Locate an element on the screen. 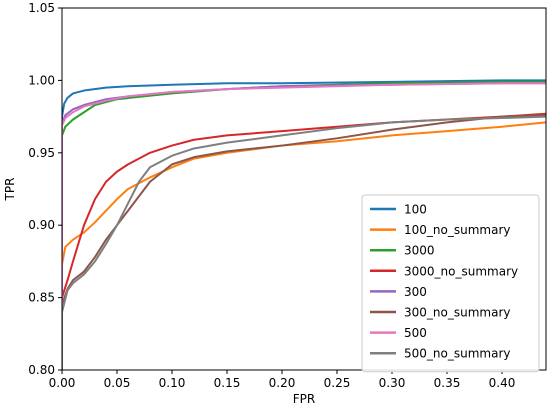 The height and width of the screenshot is (411, 550). x-tick-label: 0.00 is located at coordinates (62, 383).